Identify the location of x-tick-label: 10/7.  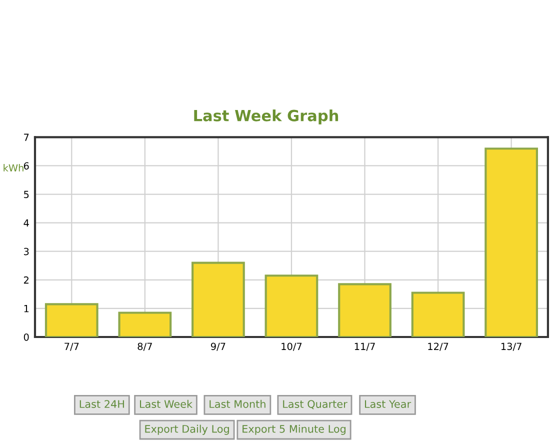
(292, 346).